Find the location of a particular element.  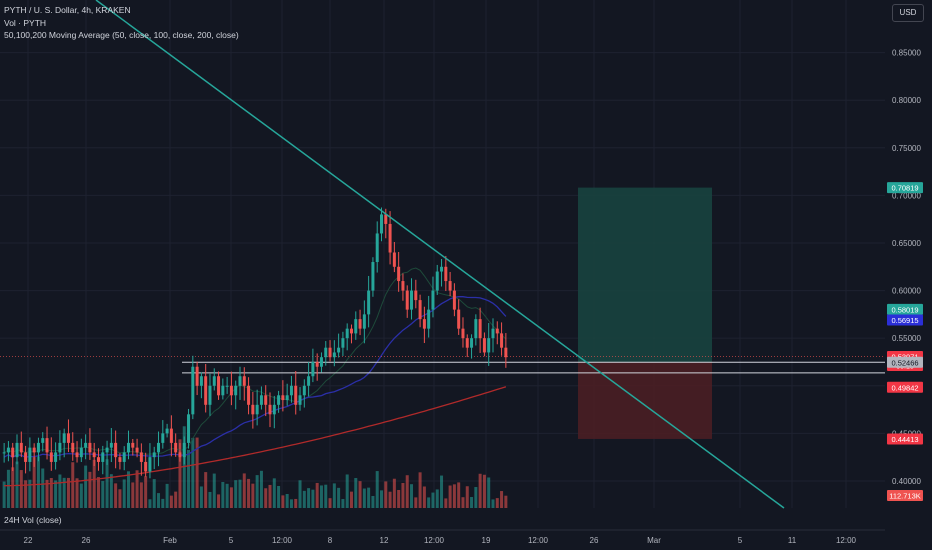

support-lines is located at coordinates (442, 365).